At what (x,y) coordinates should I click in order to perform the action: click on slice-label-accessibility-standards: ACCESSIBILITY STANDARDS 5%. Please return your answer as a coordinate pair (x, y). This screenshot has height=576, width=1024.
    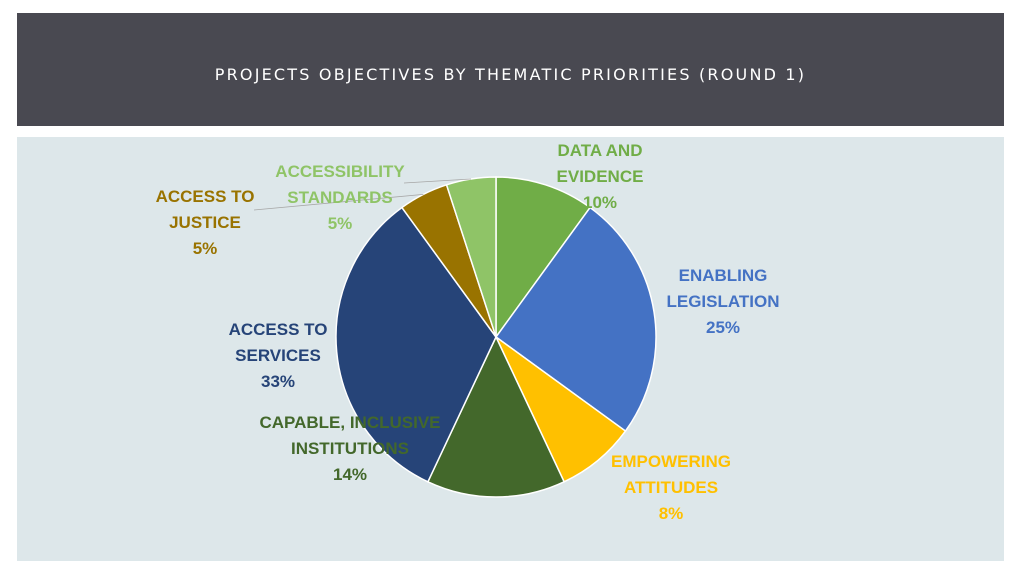
    Looking at the image, I should click on (340, 197).